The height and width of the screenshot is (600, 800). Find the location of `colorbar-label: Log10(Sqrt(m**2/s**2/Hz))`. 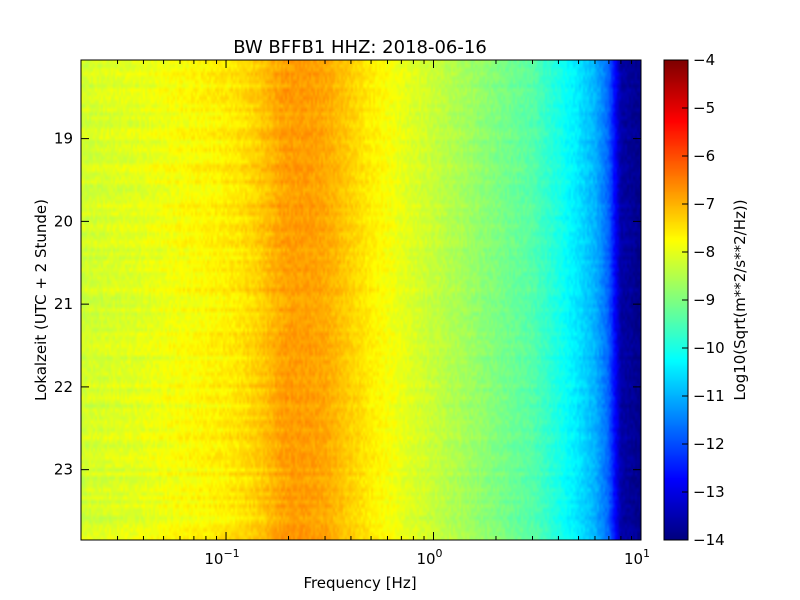

colorbar-label: Log10(Sqrt(m**2/s**2/Hz)) is located at coordinates (740, 299).